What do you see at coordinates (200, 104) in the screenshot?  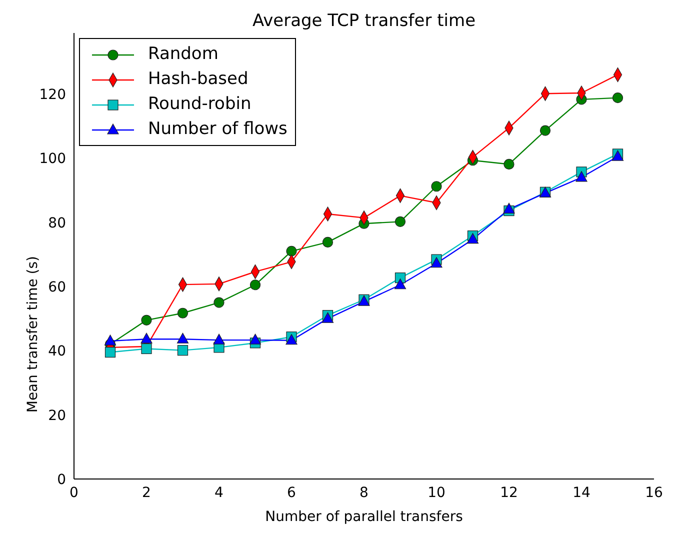 I see `legend-label: Round-robin` at bounding box center [200, 104].